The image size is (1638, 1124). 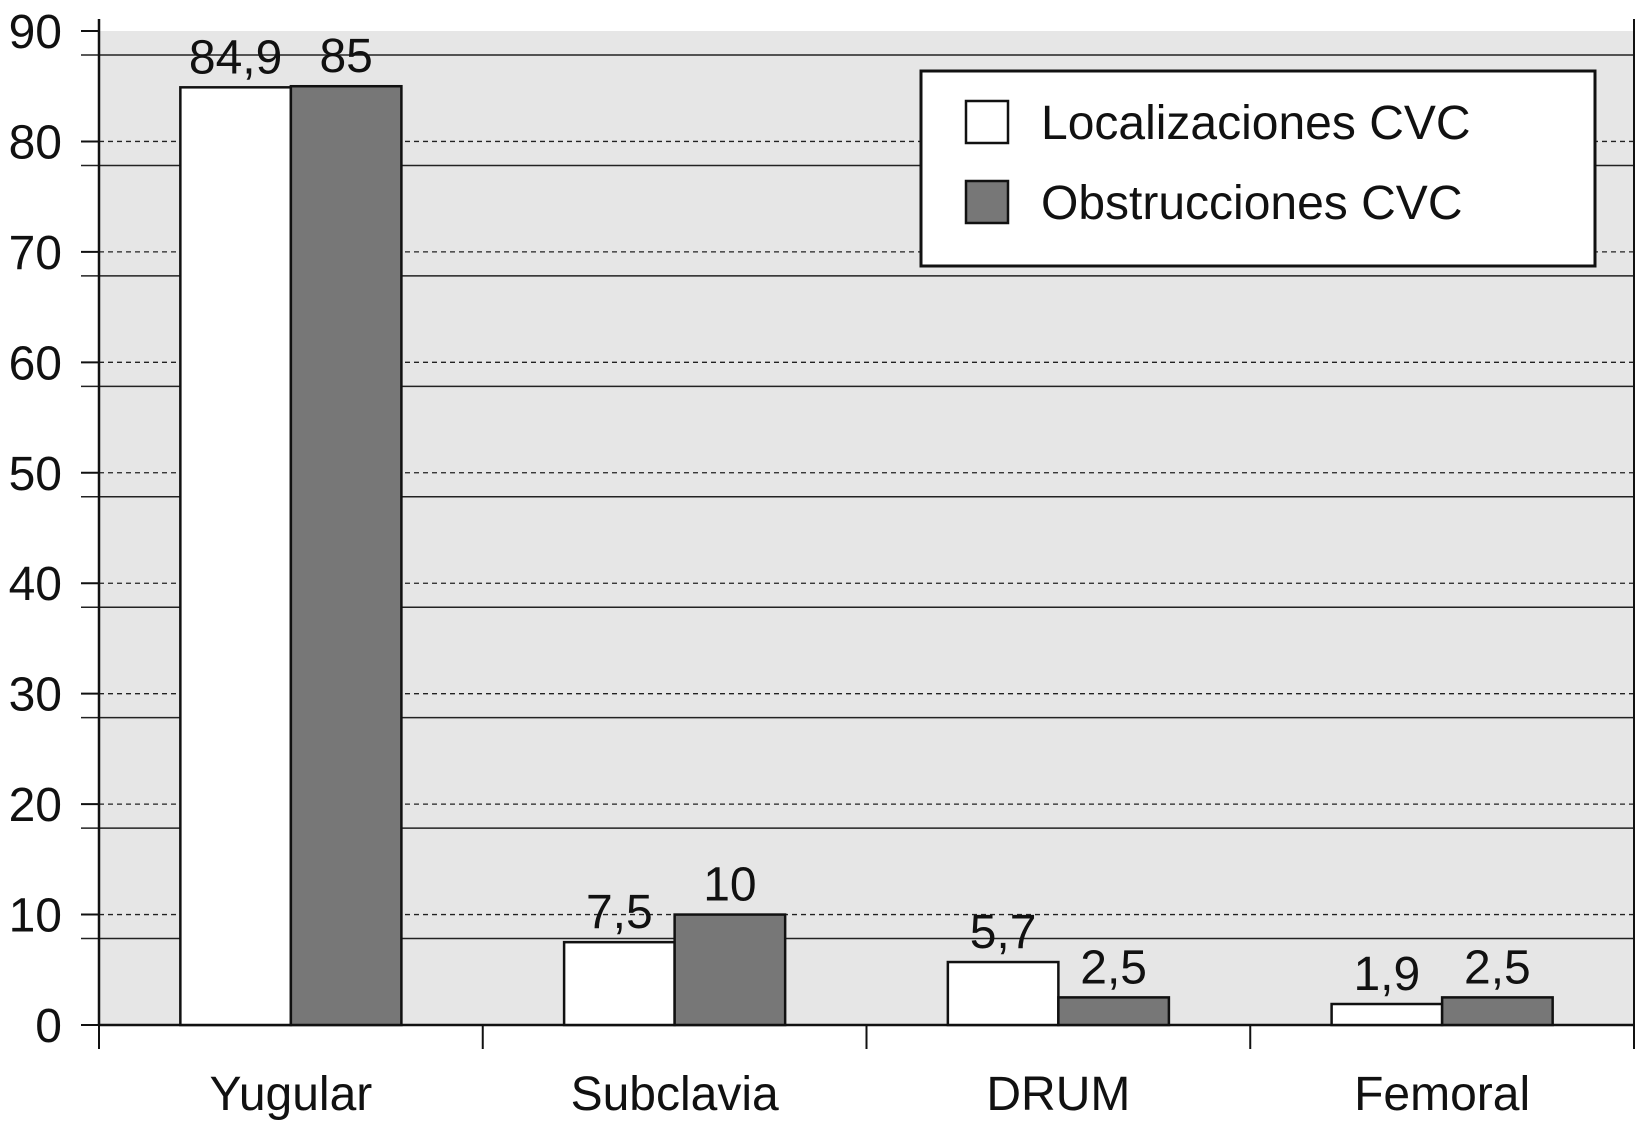 I want to click on x-tick-label: Subclavia, so click(x=675, y=1094).